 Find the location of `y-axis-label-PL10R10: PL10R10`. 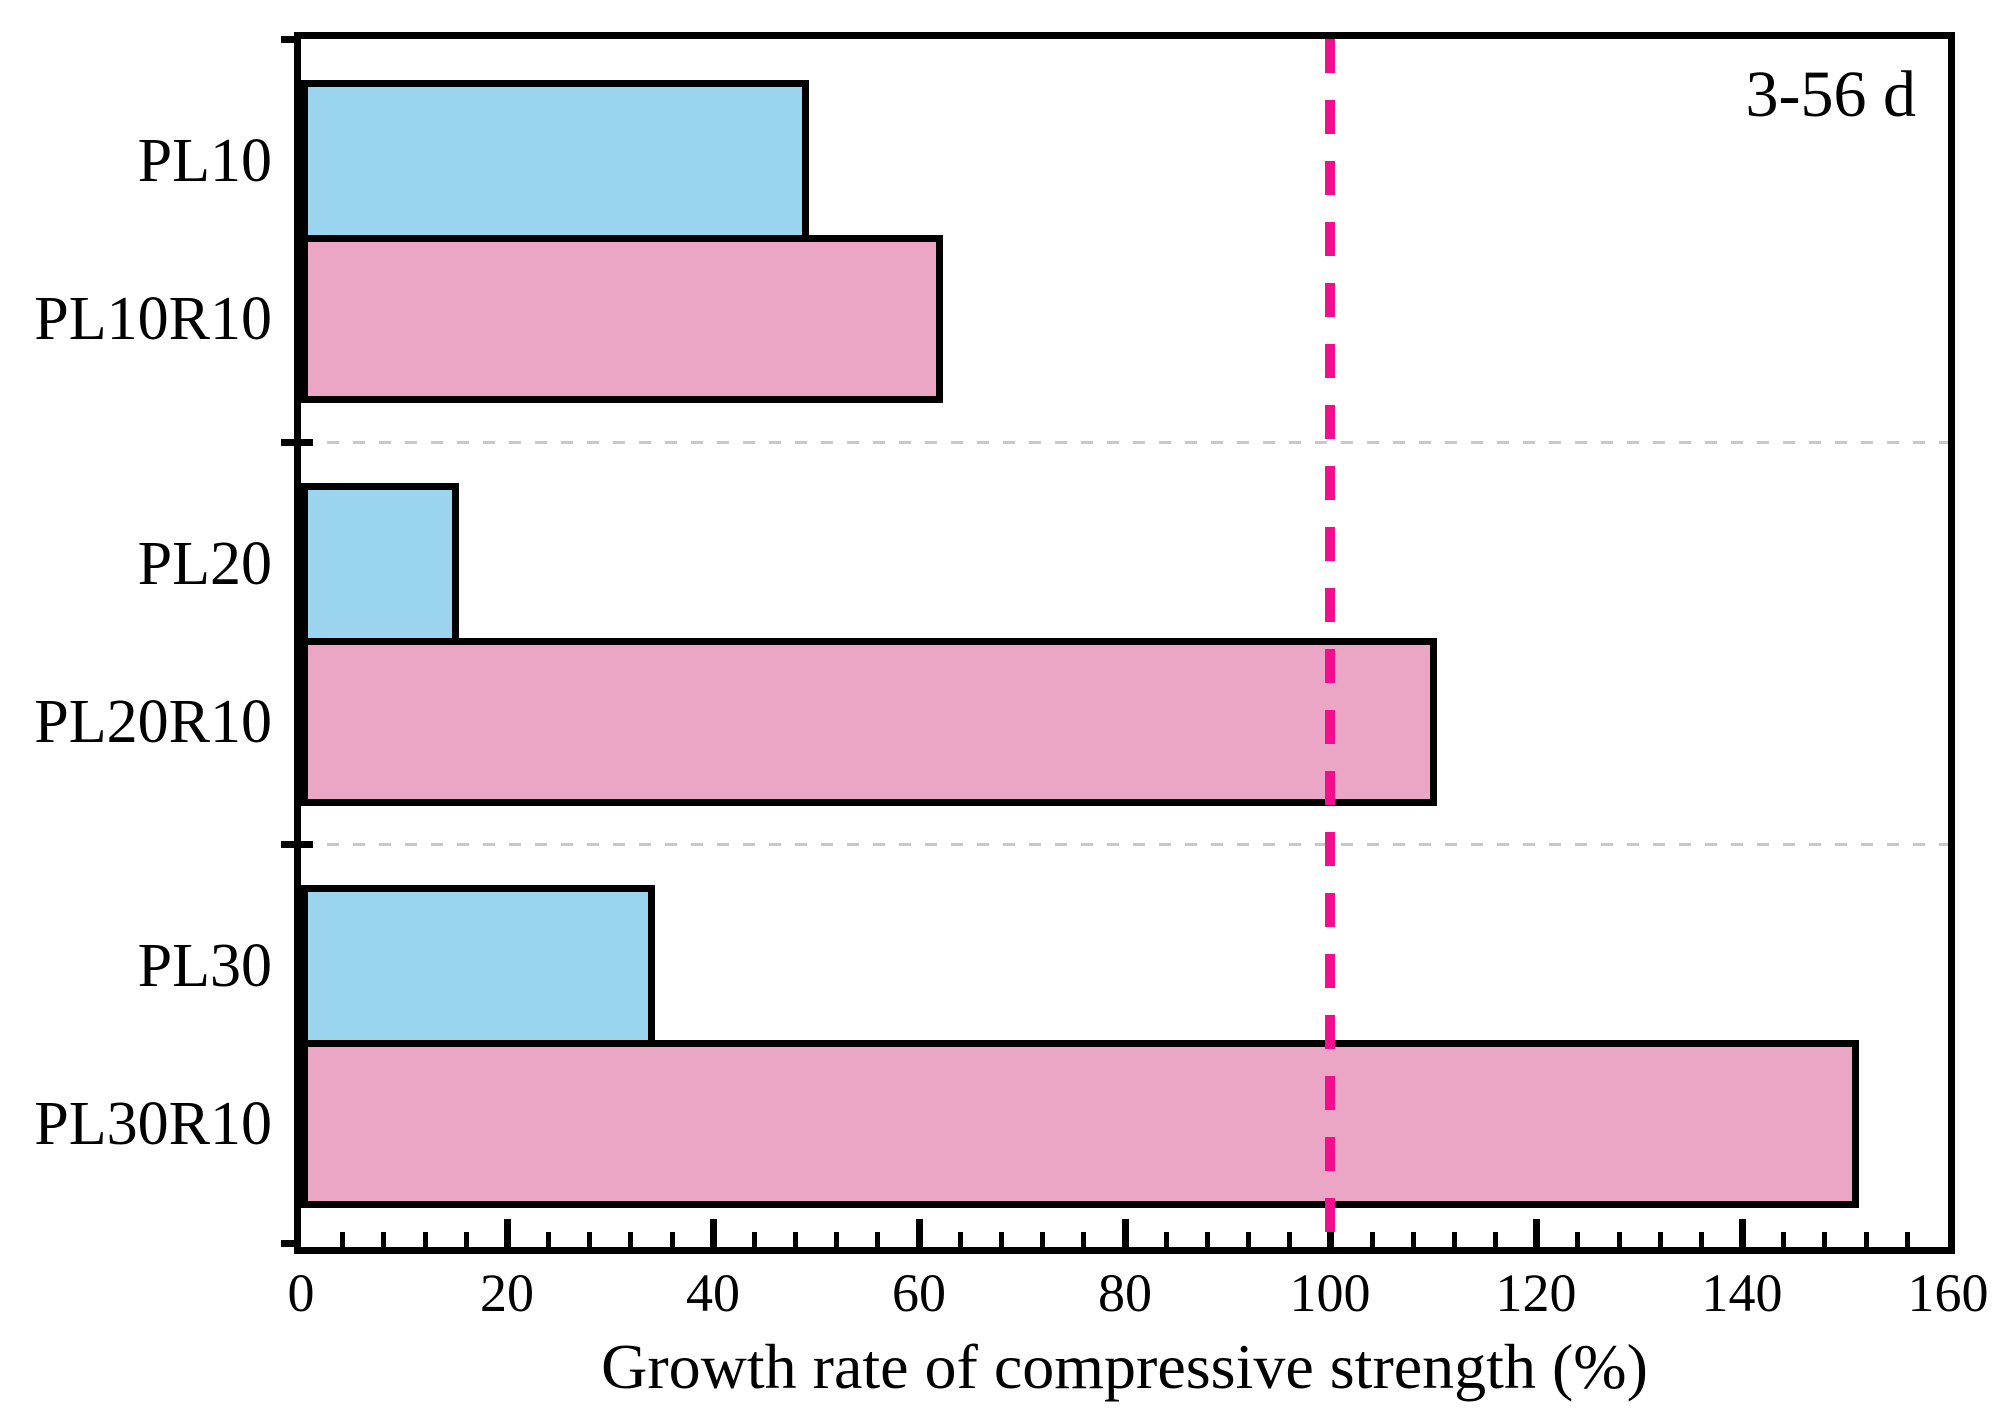

y-axis-label-PL10R10: PL10R10 is located at coordinates (153, 319).